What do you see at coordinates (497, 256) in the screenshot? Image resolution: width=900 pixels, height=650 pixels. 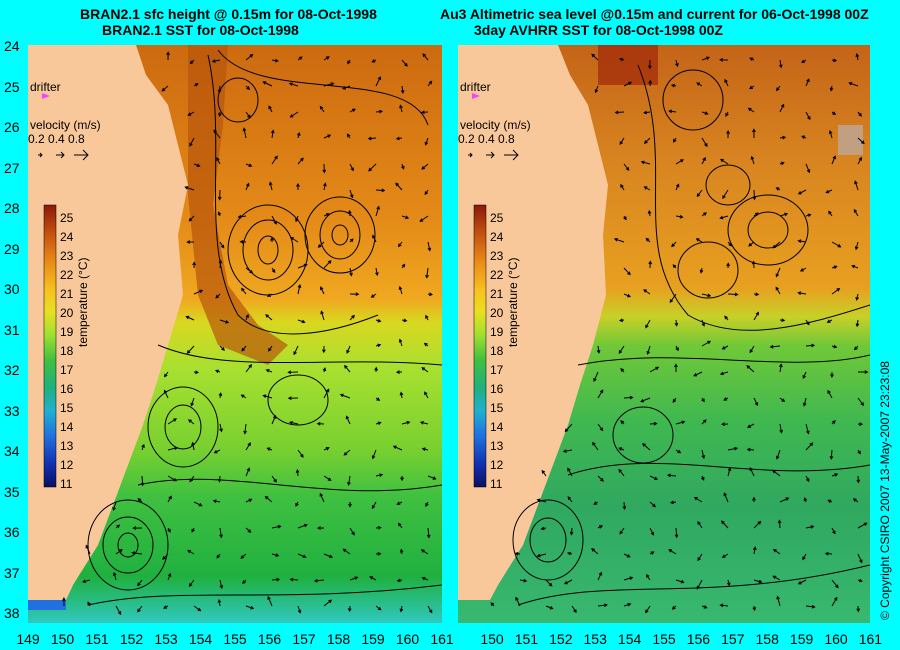 I see `colorbar-tick-label: 23` at bounding box center [497, 256].